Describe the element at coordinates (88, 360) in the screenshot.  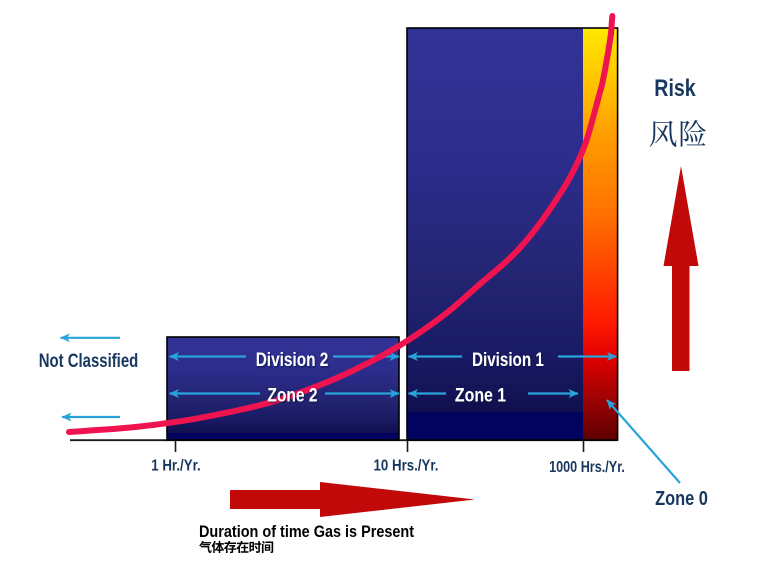
I see `svg-text: Not Classified` at that location.